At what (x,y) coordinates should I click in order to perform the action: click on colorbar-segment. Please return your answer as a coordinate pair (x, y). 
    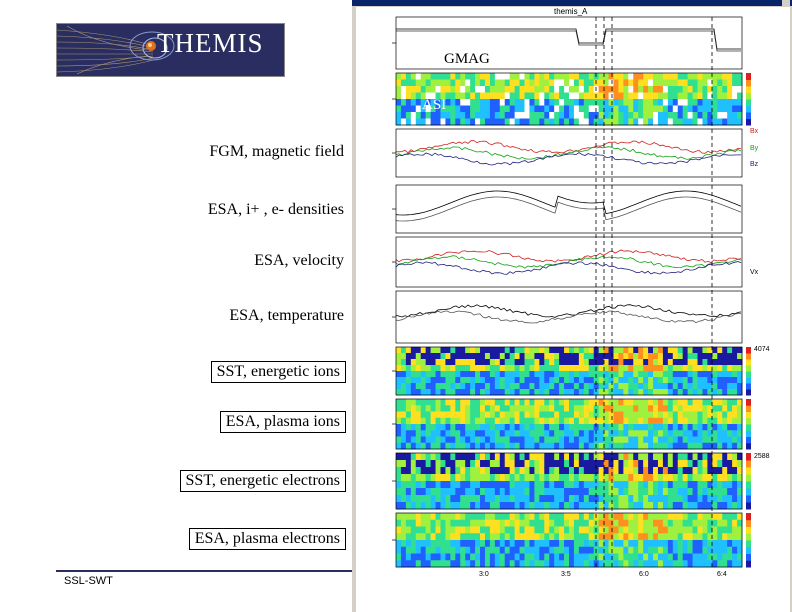
    Looking at the image, I should click on (748, 380).